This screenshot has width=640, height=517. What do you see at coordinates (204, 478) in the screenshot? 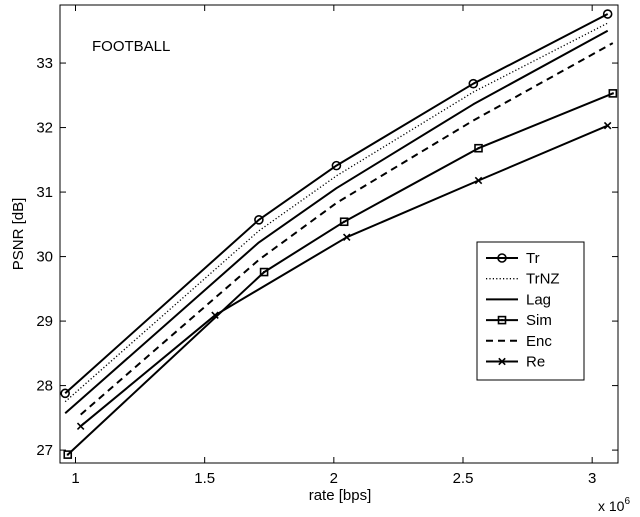
I see `x-tick-label: 1.5` at bounding box center [204, 478].